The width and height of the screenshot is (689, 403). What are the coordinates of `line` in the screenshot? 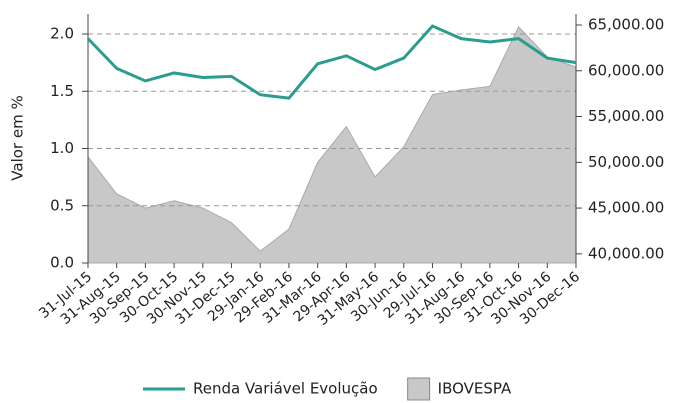 It's located at (331, 62).